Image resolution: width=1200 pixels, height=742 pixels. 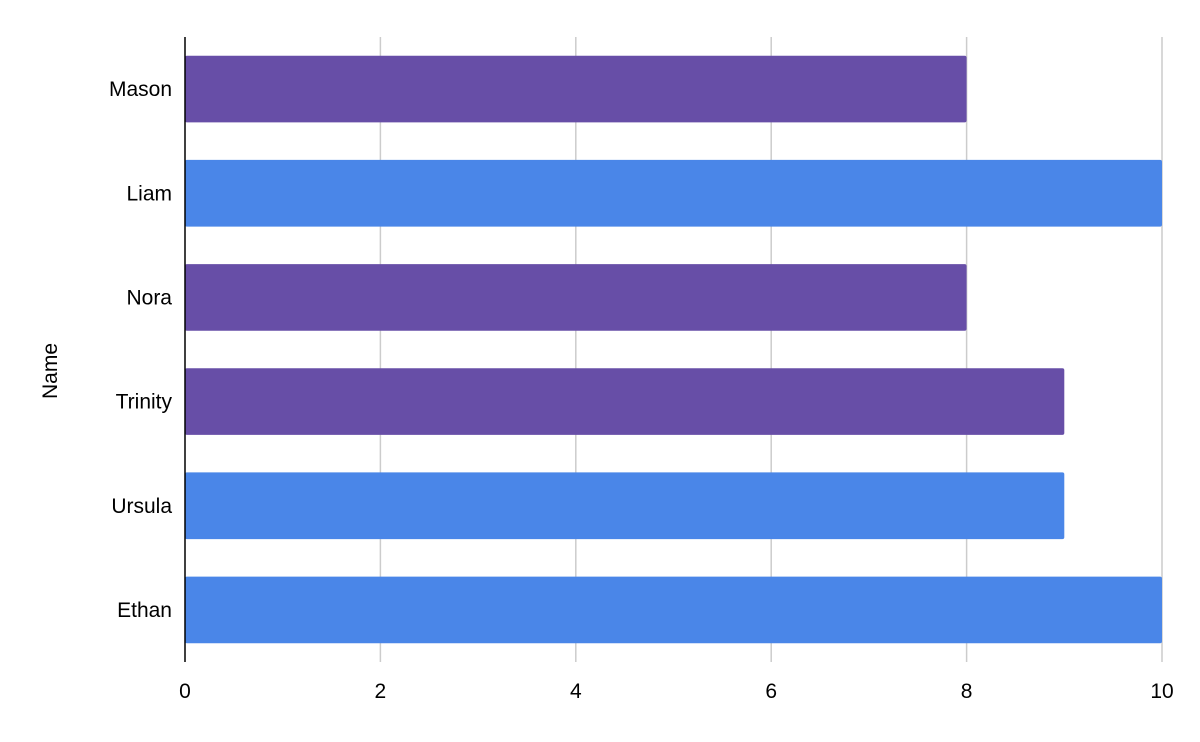 I want to click on bar-trinity, so click(x=625, y=401).